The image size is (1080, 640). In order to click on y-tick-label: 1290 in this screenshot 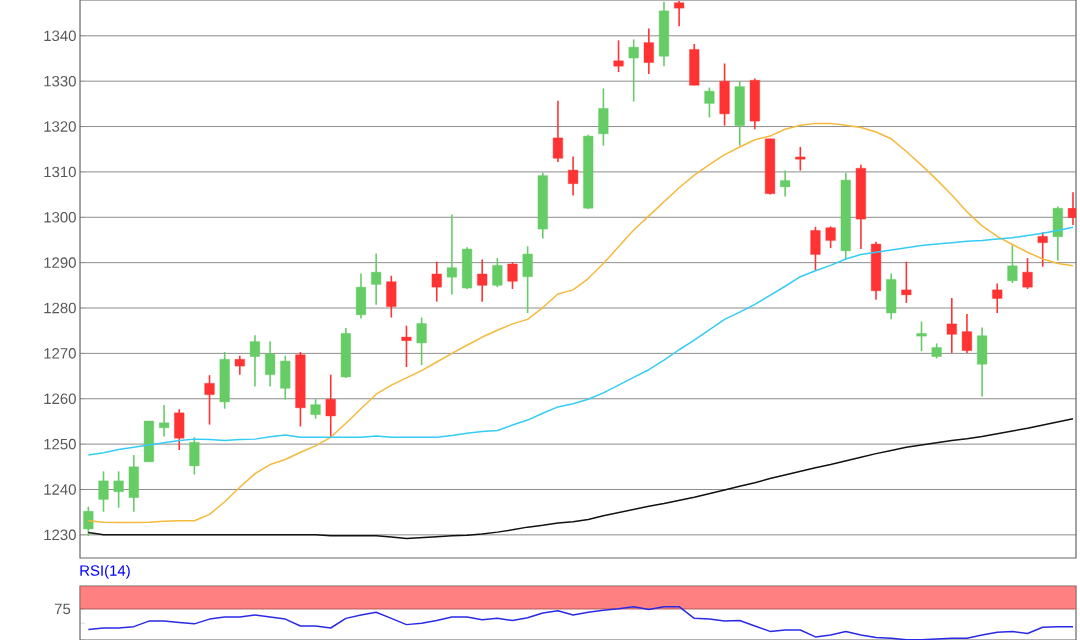, I will do `click(60, 262)`.